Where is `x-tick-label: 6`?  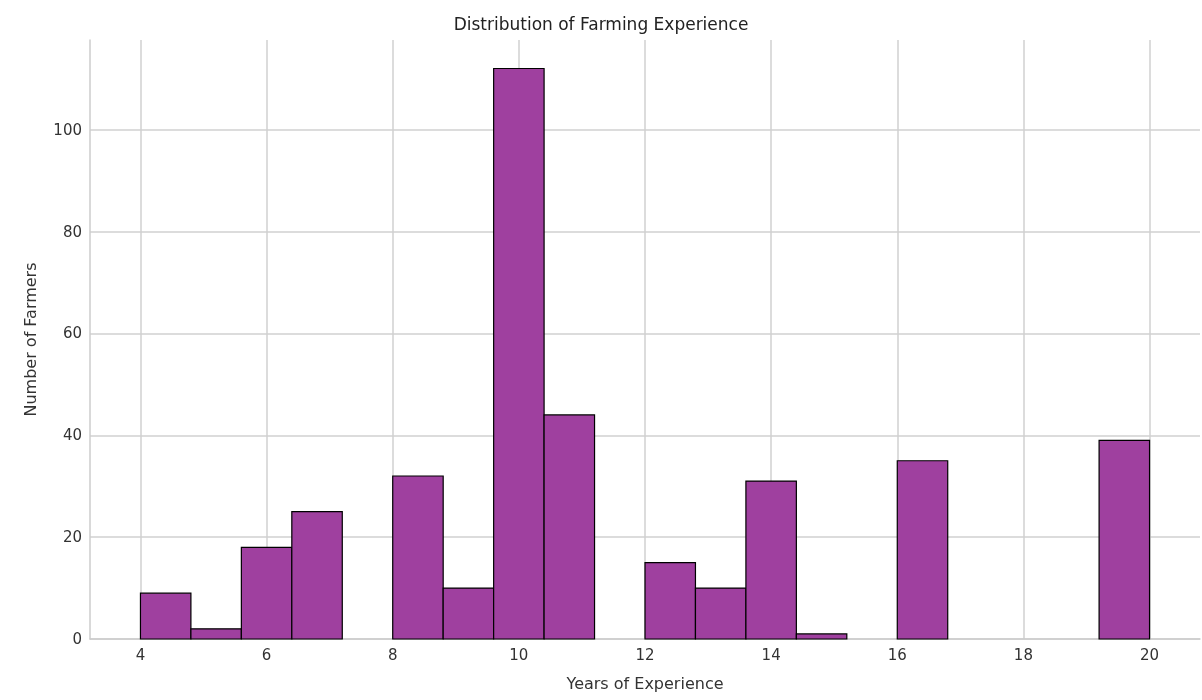
x-tick-label: 6 is located at coordinates (266, 654).